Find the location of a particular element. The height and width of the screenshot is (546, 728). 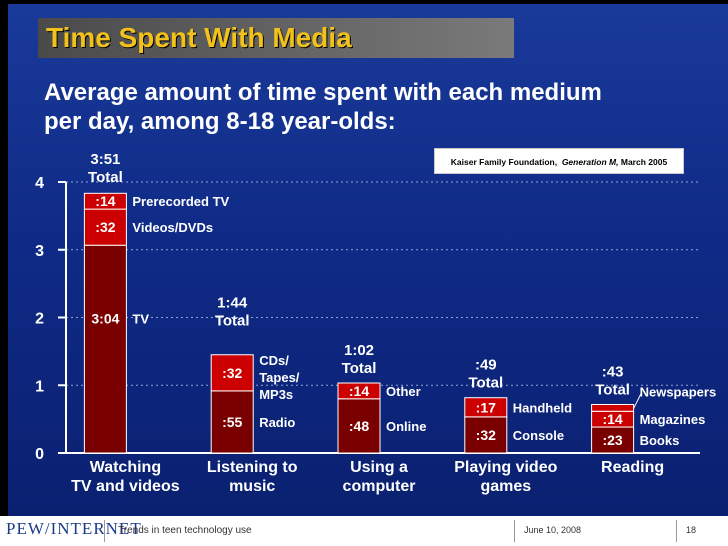

segment-name-label: Tapes/ is located at coordinates (279, 377).